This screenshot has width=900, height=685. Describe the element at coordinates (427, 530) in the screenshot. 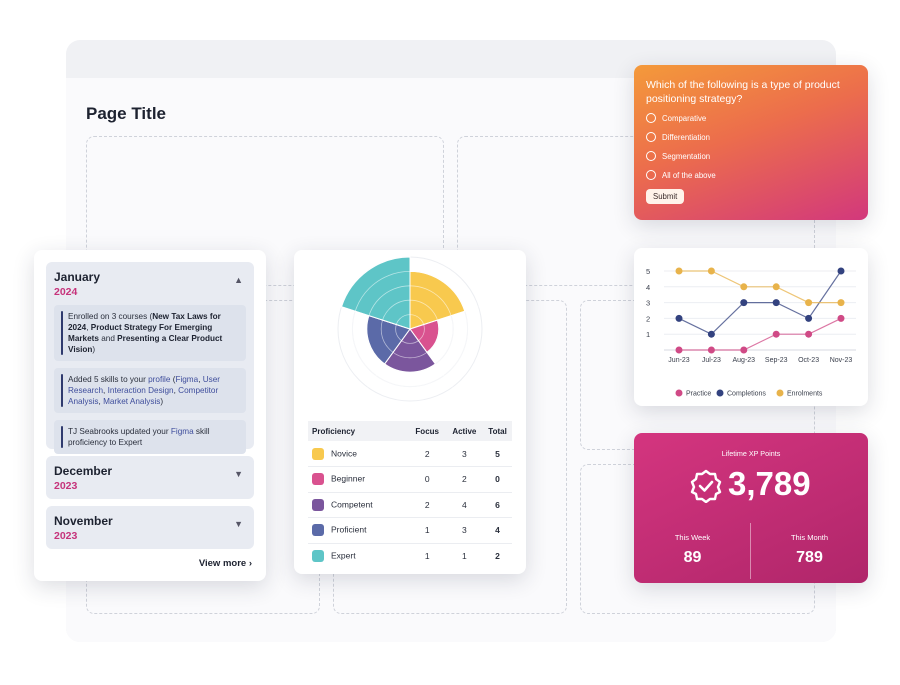

I see `focus-cell: 1` at that location.